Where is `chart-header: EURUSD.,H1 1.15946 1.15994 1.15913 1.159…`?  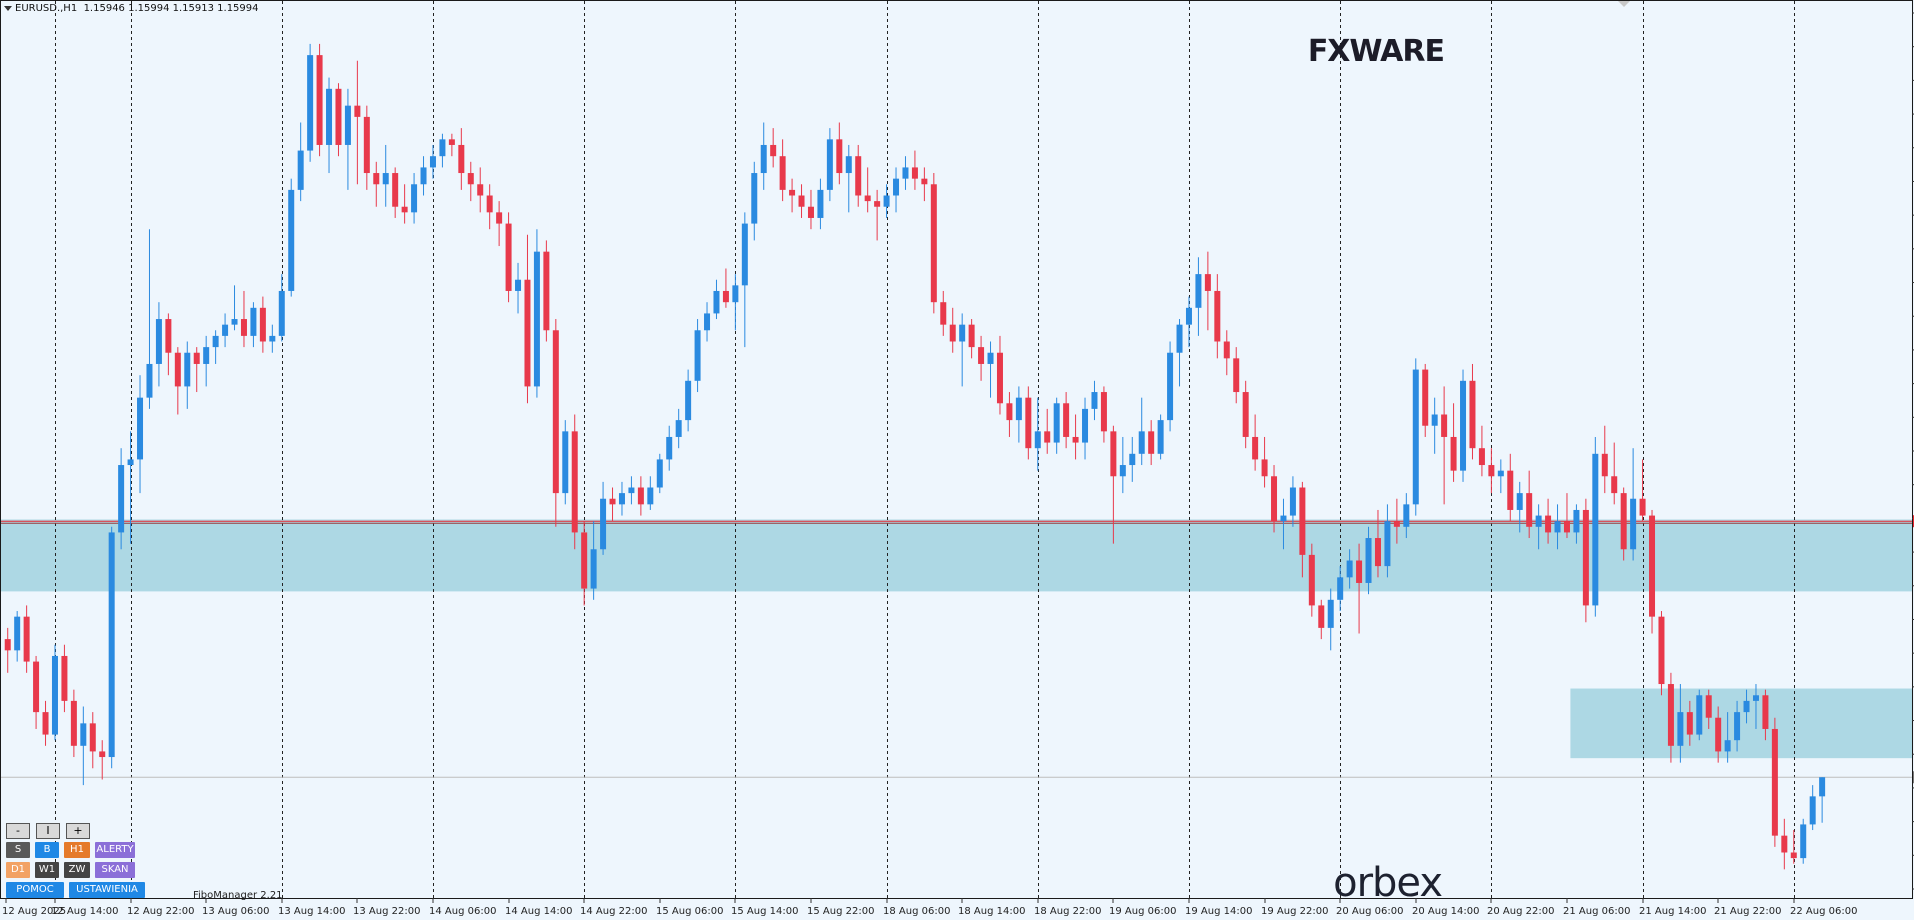 chart-header: EURUSD.,H1 1.15946 1.15994 1.15913 1.159… is located at coordinates (131, 8).